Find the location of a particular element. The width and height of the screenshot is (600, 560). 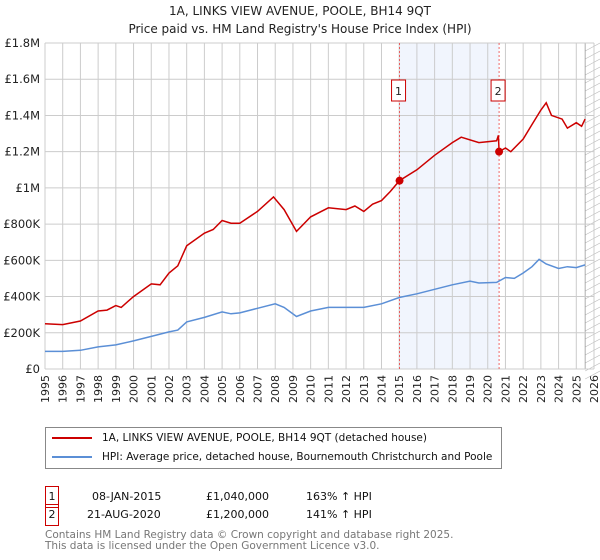

y-tick-label: £1.2M is located at coordinates (22, 152).